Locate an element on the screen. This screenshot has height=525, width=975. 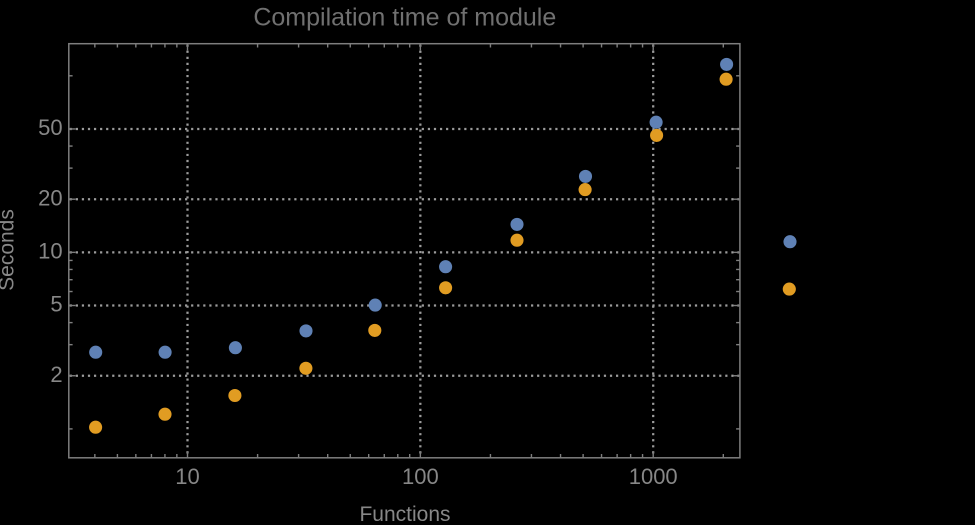
svg-text: 20 is located at coordinates (50, 197).